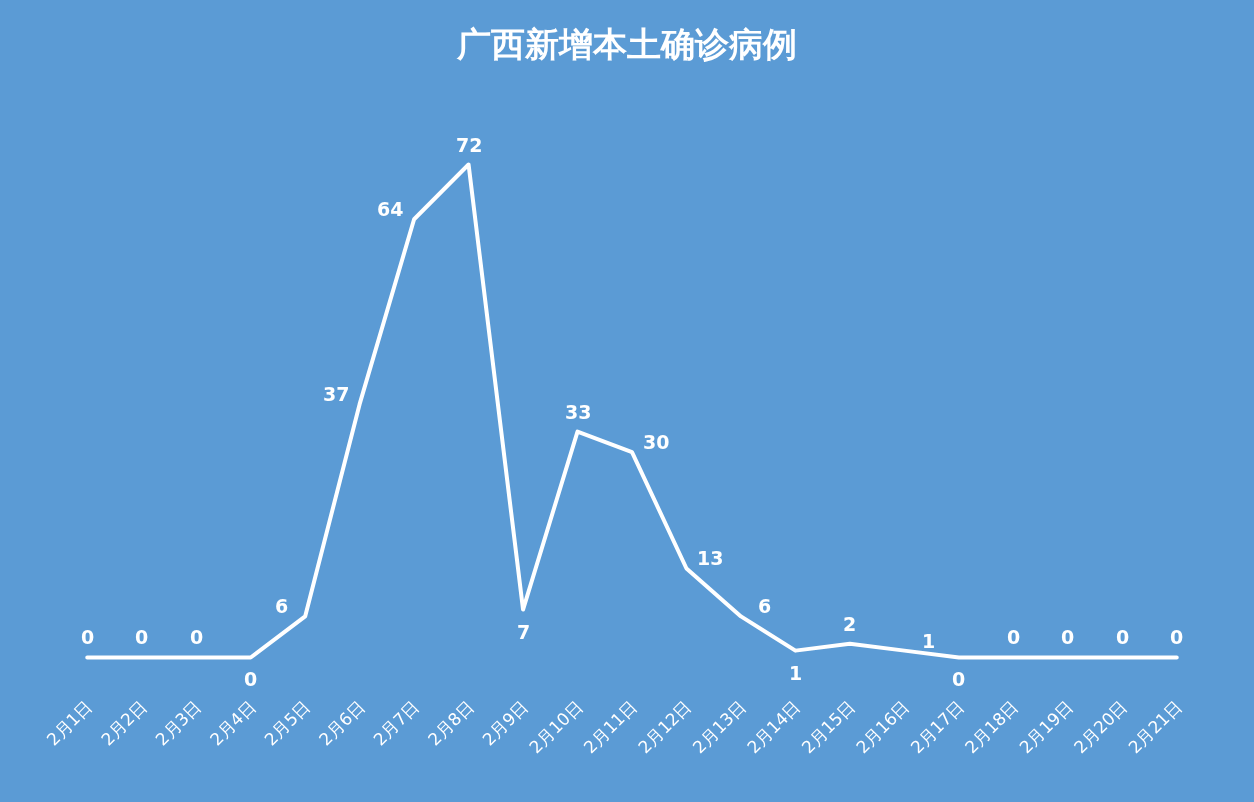  I want to click on data-label: 64, so click(390, 209).